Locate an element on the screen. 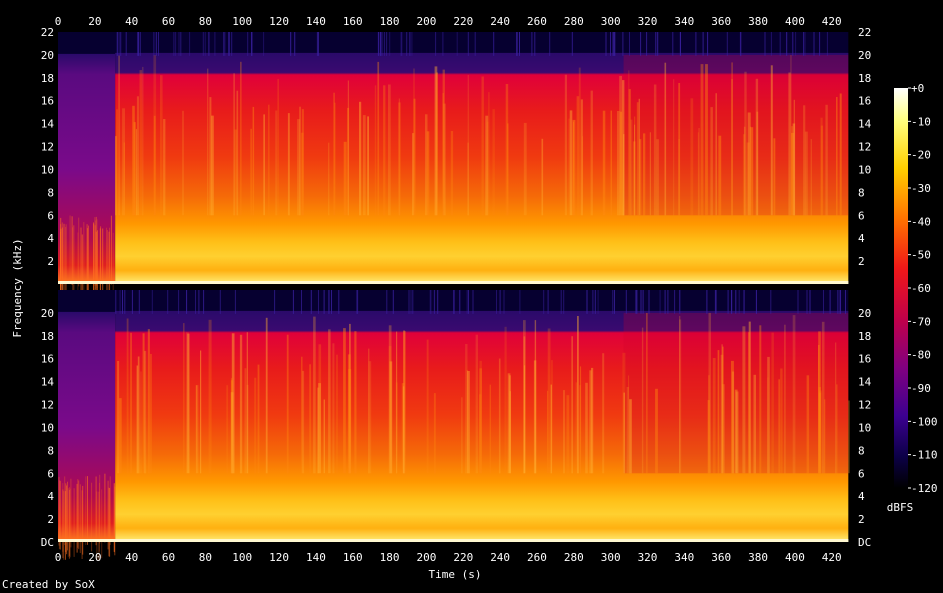 The image size is (943, 593). x-tick-label-top: 240 is located at coordinates (500, 21).